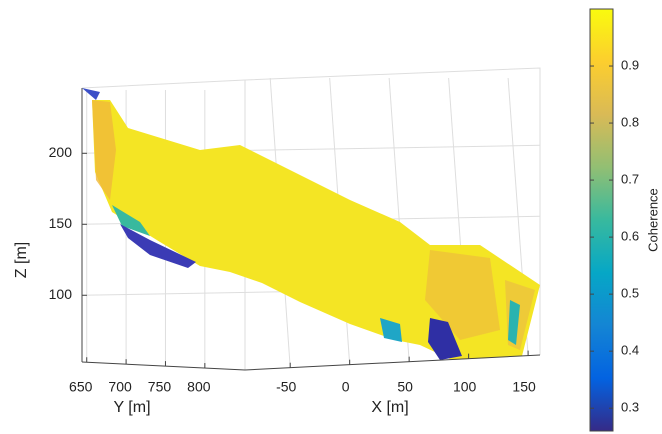 This screenshot has height=434, width=662. Describe the element at coordinates (630, 64) in the screenshot. I see `colorbar-tick-label: 0.9` at that location.